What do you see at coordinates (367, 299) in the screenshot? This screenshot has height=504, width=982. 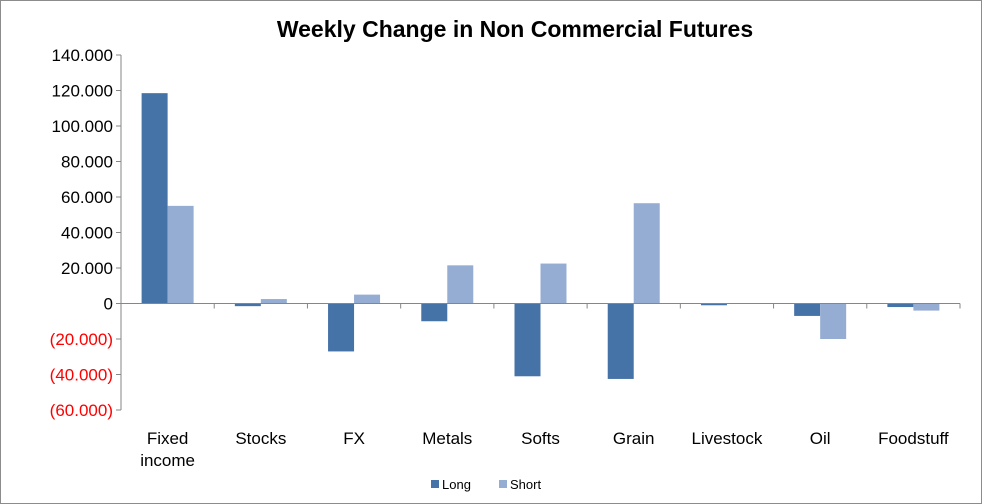 I see `bar-short-fx` at bounding box center [367, 299].